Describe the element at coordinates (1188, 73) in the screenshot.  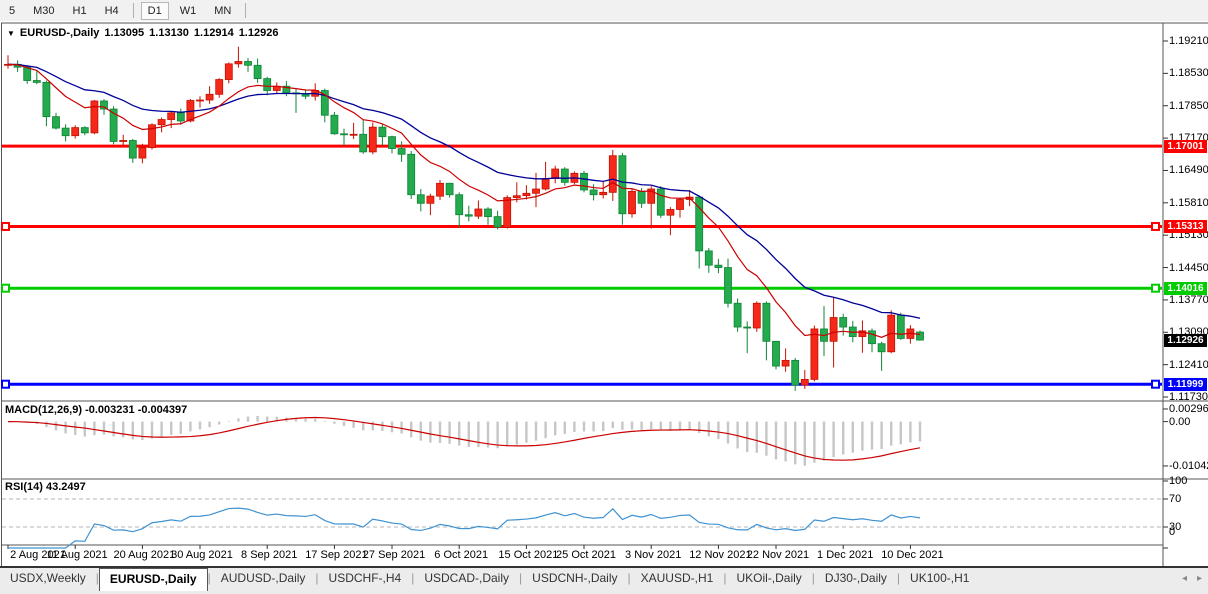
I see `price-axis-label: 1.18530` at that location.